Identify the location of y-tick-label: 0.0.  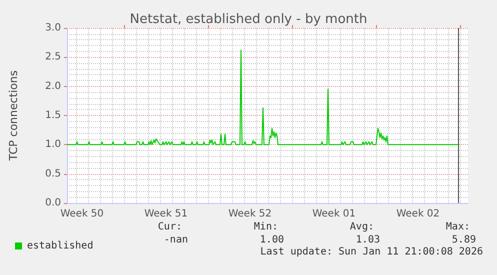
(53, 203).